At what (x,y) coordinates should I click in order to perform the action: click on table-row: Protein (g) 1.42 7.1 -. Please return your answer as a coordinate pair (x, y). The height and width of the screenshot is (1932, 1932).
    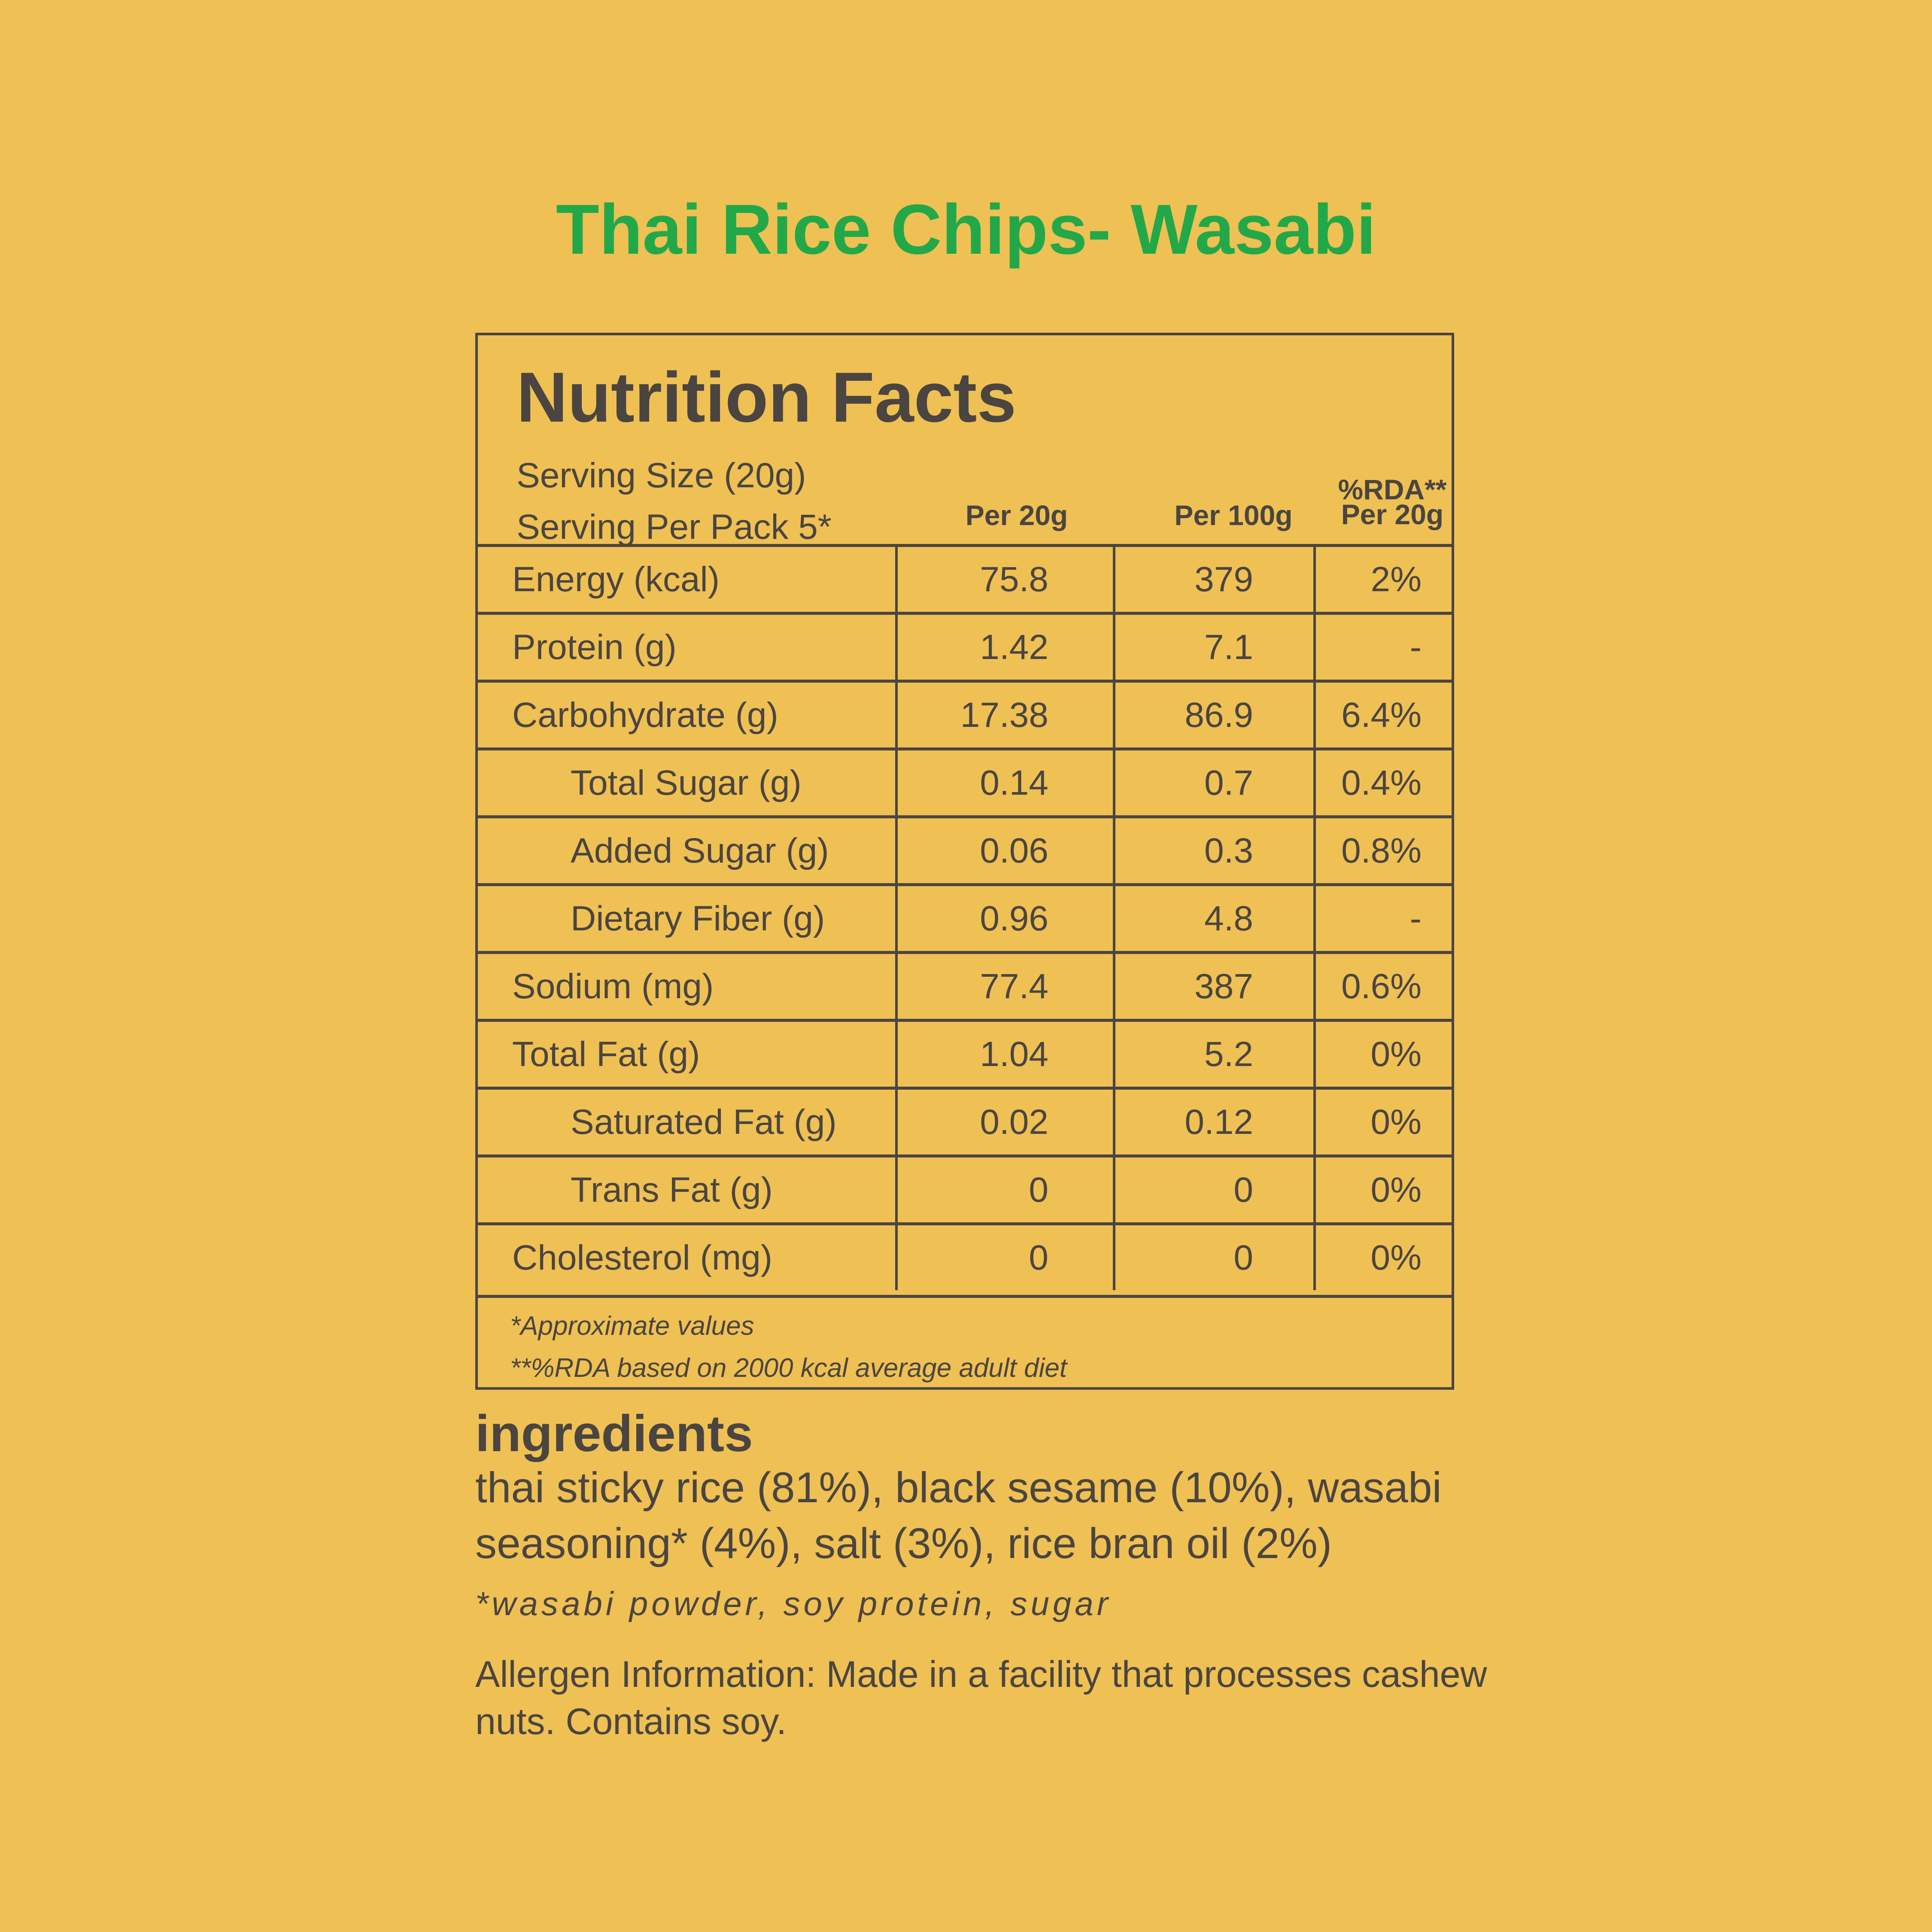
    Looking at the image, I should click on (965, 646).